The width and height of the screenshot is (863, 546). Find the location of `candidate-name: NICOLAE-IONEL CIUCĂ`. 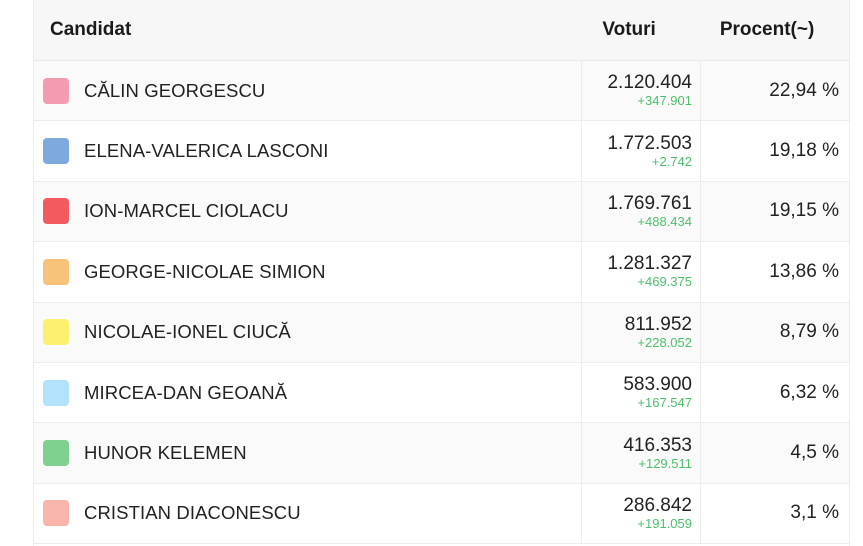

candidate-name: NICOLAE-IONEL CIUCĂ is located at coordinates (187, 332).